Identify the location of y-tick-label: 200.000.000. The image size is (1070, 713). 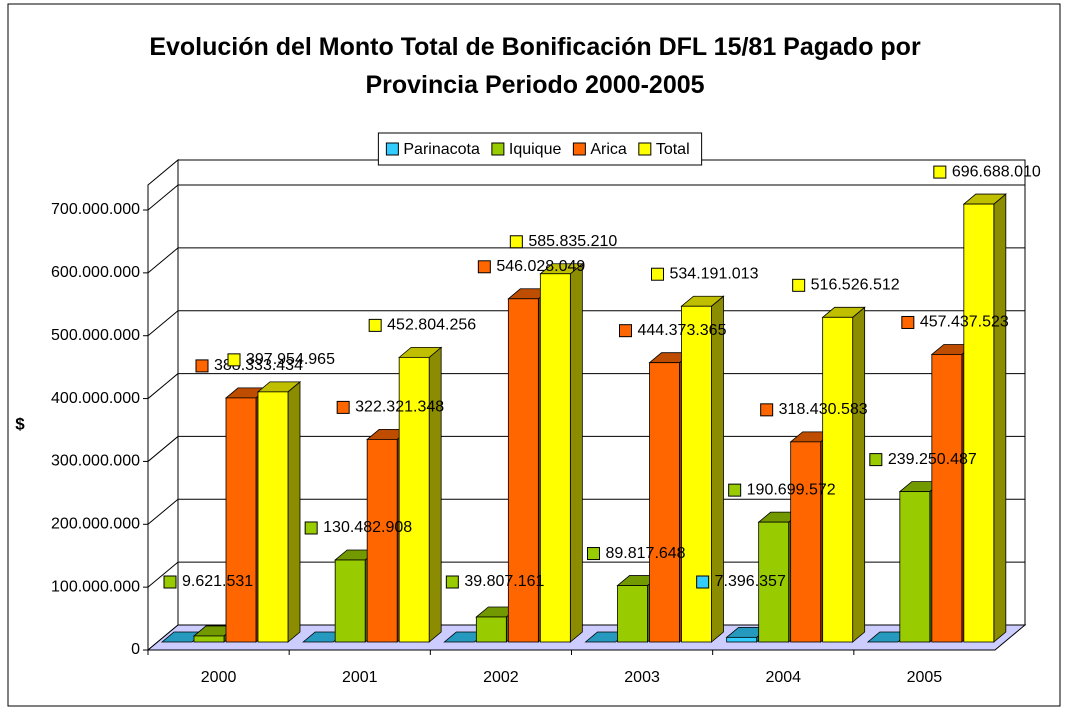
(95, 524).